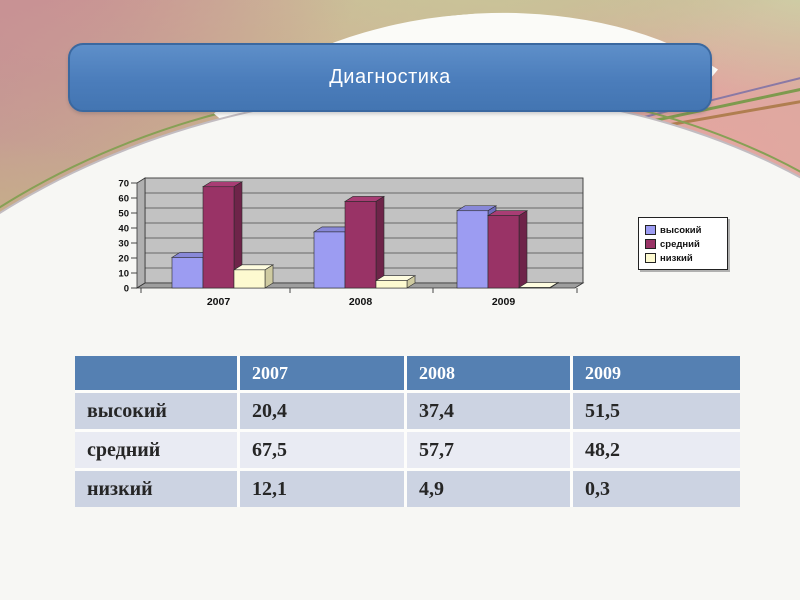 Image resolution: width=800 pixels, height=600 pixels. What do you see at coordinates (123, 273) in the screenshot?
I see `y-axis-label: 10` at bounding box center [123, 273].